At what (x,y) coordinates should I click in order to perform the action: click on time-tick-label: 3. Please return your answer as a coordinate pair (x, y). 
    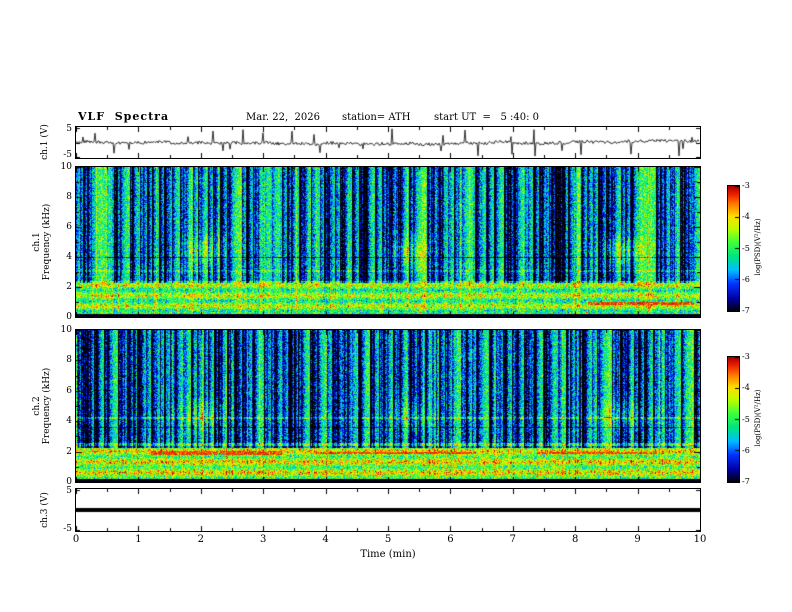
    Looking at the image, I should click on (263, 539).